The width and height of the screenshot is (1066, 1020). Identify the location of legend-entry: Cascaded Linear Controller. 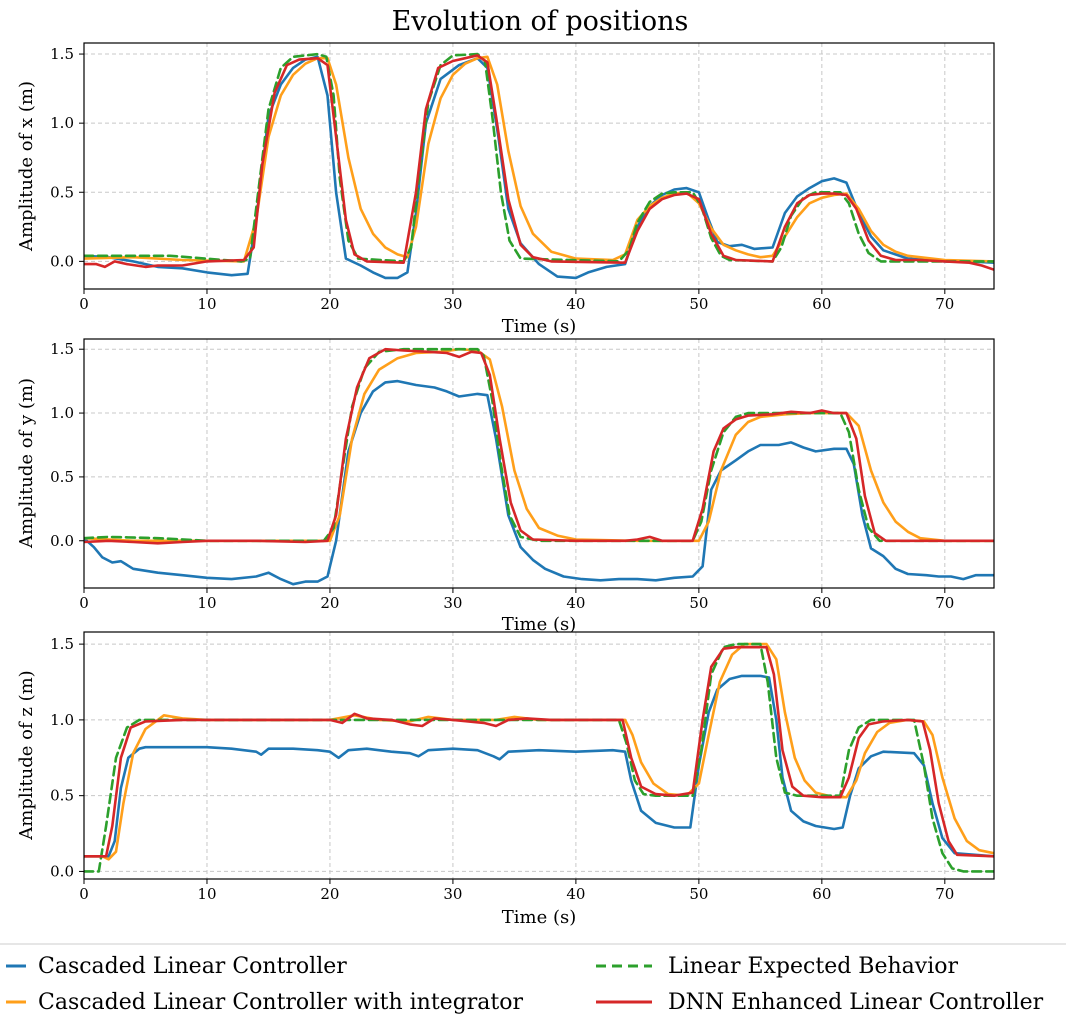
(176, 966).